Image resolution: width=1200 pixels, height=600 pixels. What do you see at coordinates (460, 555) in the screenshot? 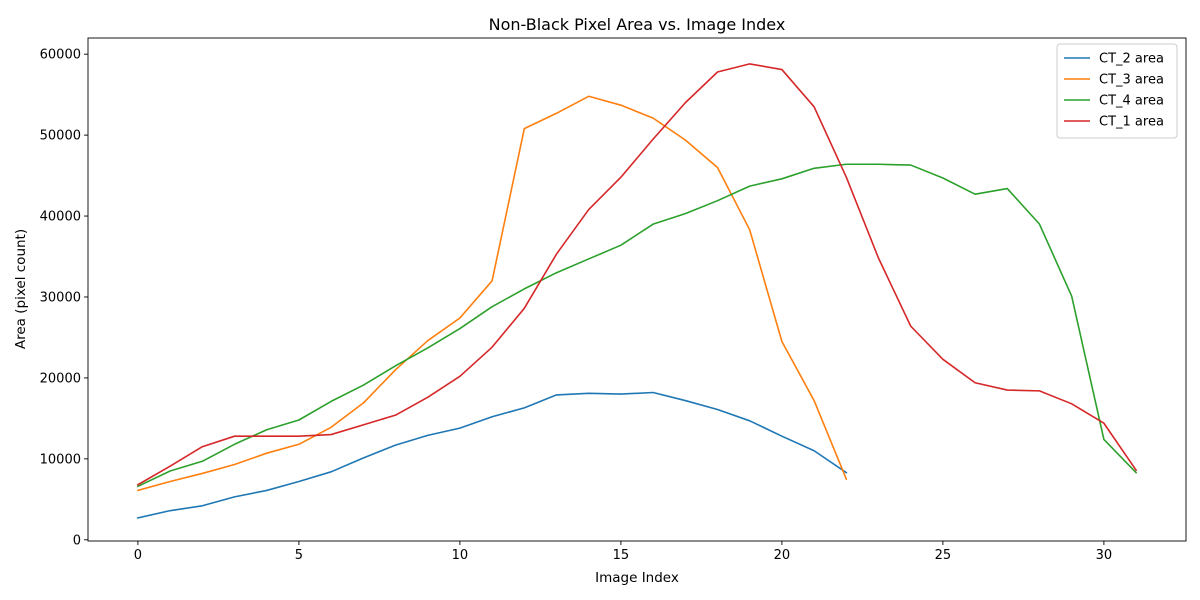
I see `x-tick-label: 10` at bounding box center [460, 555].